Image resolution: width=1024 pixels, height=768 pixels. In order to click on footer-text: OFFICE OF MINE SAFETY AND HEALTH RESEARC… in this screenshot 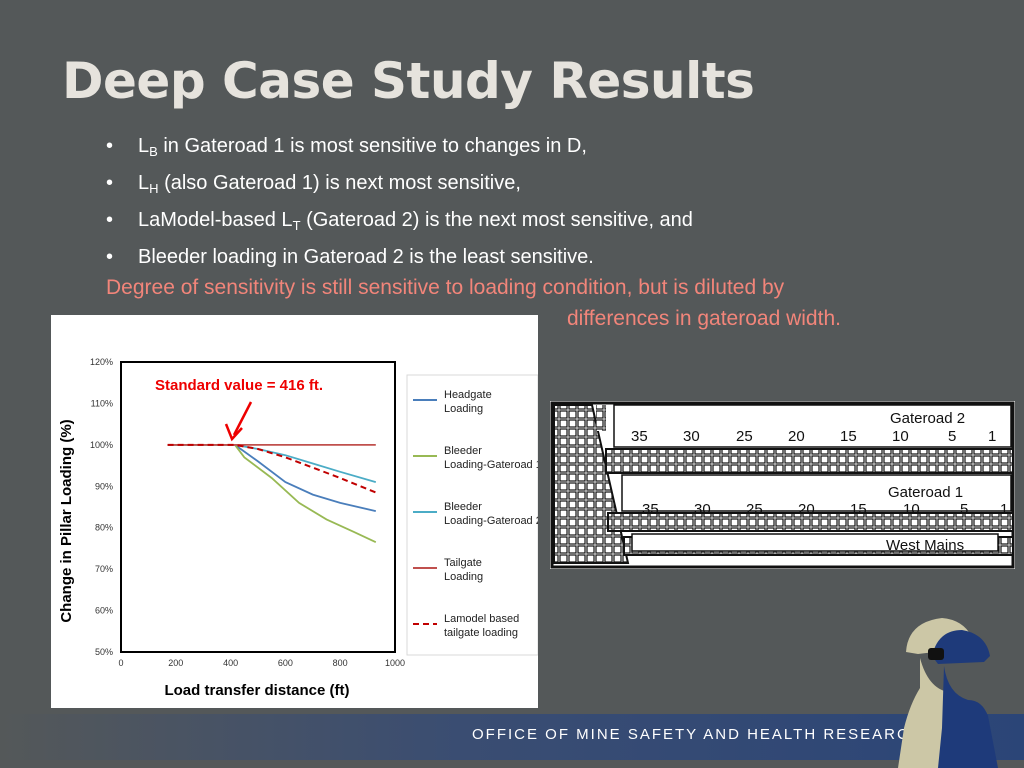, I will do `click(697, 734)`.